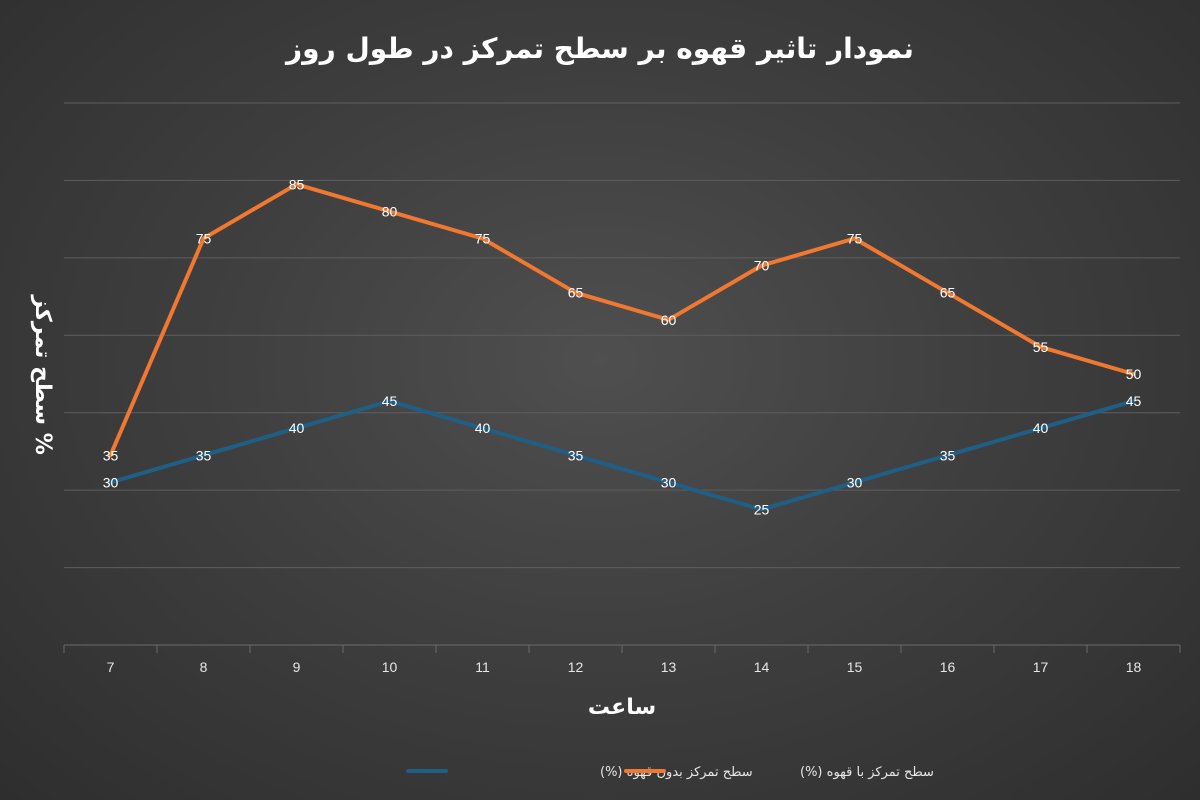 The image size is (1200, 800). I want to click on x-tick-label: 13, so click(669, 667).